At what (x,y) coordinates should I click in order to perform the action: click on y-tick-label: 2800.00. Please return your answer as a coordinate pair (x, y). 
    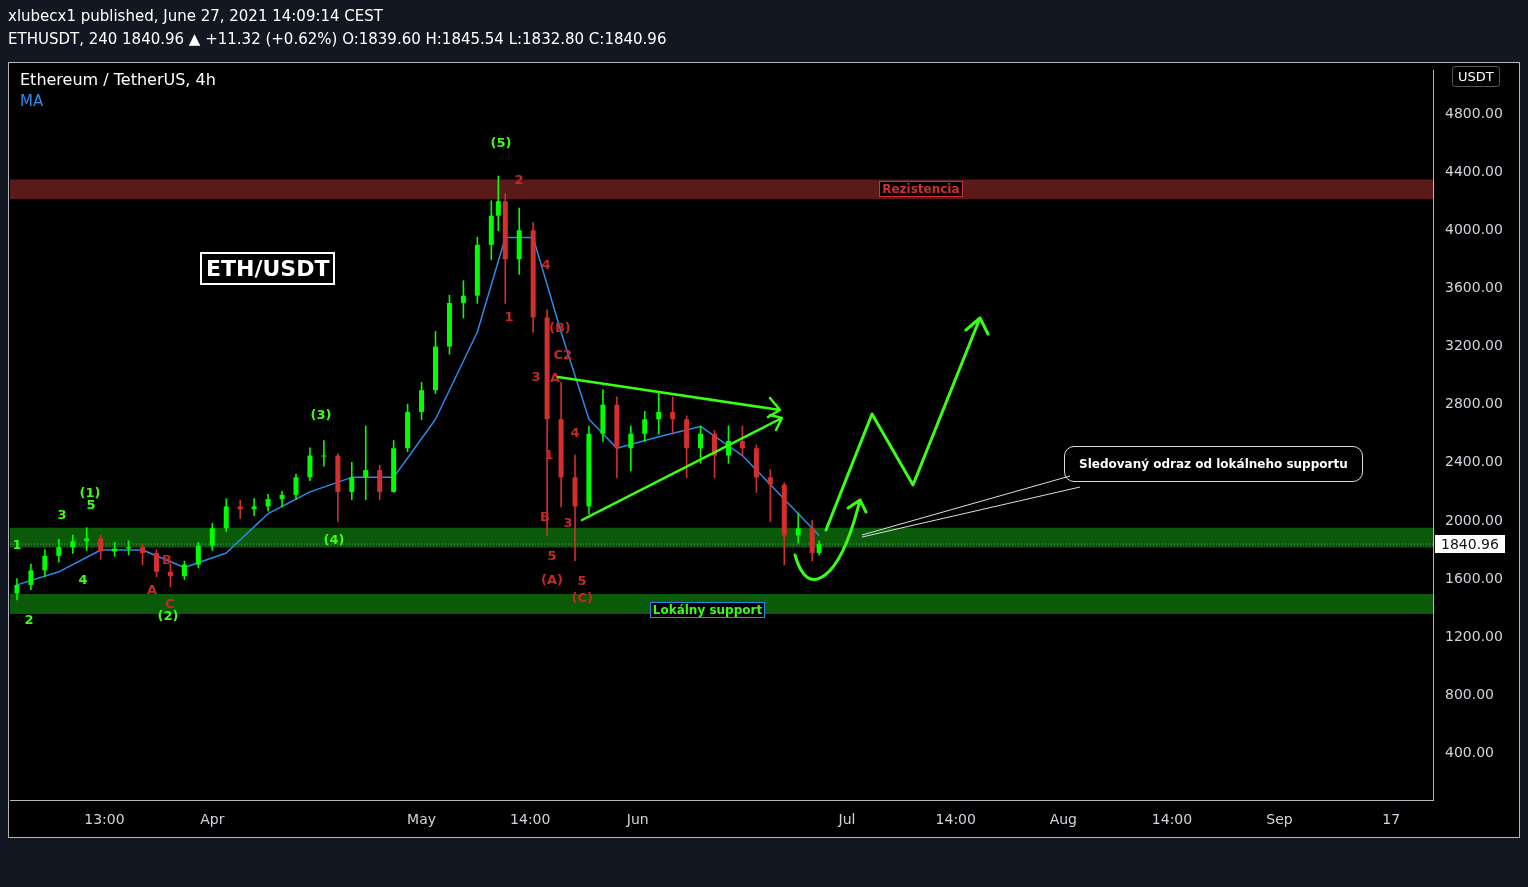
    Looking at the image, I should click on (1474, 403).